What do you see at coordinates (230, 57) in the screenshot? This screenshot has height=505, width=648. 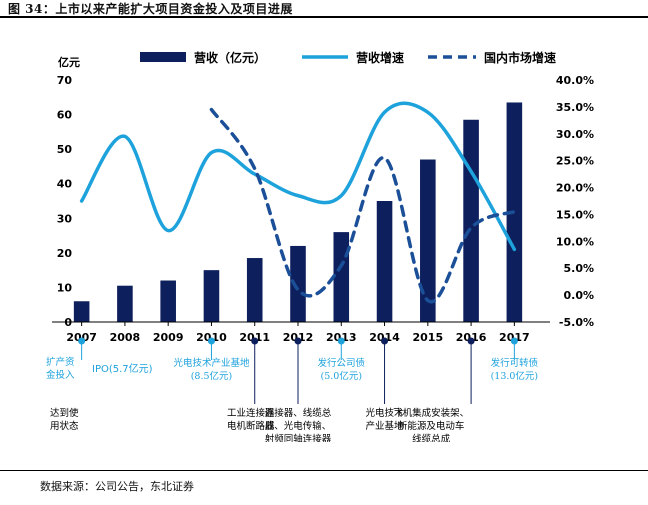 I see `legend-label: 营收（亿元）` at bounding box center [230, 57].